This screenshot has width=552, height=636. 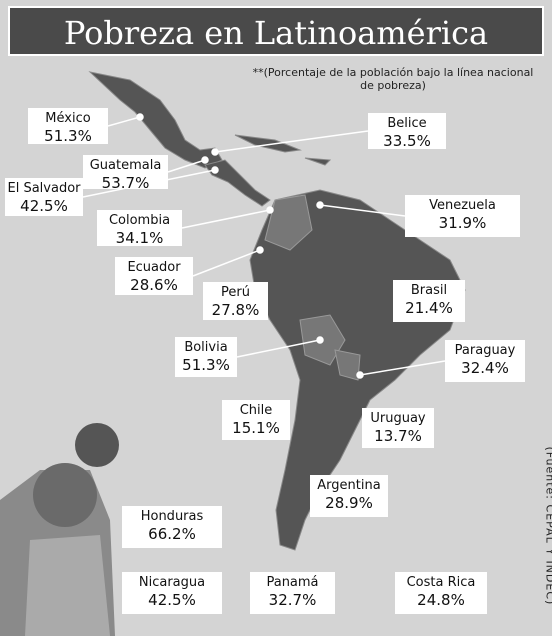 What do you see at coordinates (125, 183) in the screenshot?
I see `poverty-value: 53.7%` at bounding box center [125, 183].